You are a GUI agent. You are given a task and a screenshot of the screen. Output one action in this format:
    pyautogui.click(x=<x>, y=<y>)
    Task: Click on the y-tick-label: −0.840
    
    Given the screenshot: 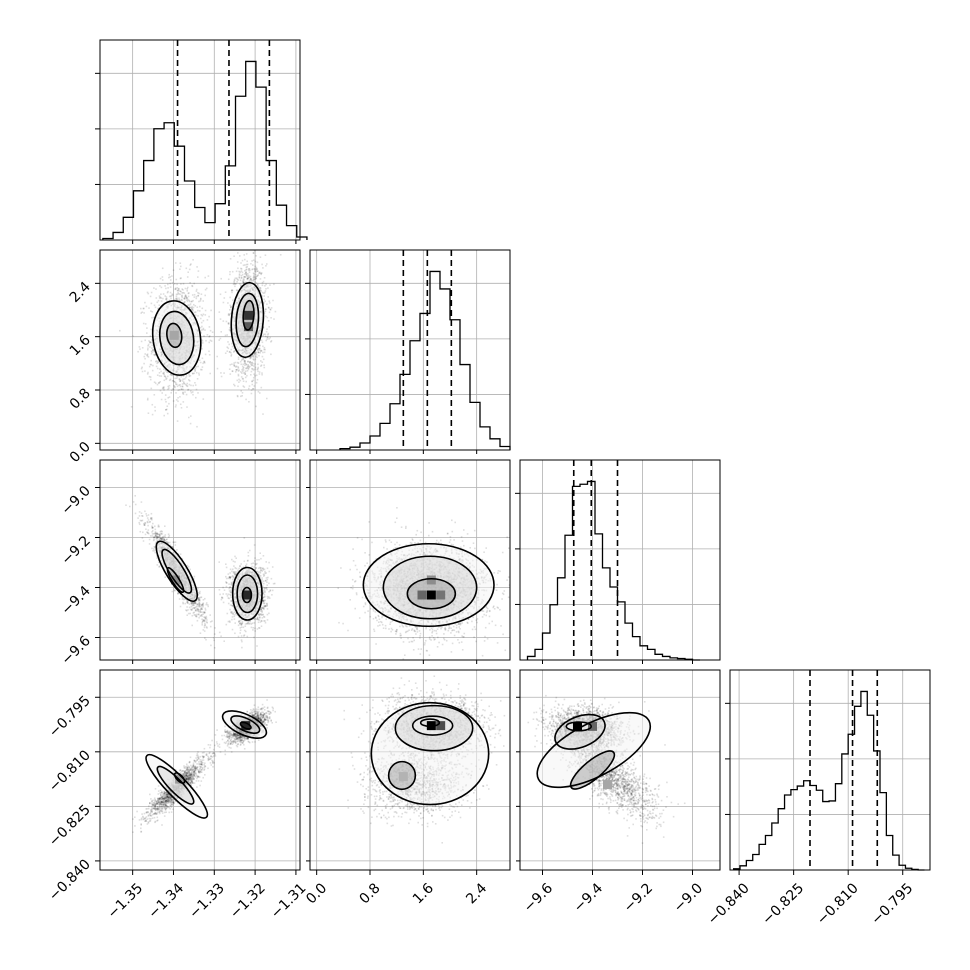 What is the action you would take?
    pyautogui.click(x=70, y=880)
    